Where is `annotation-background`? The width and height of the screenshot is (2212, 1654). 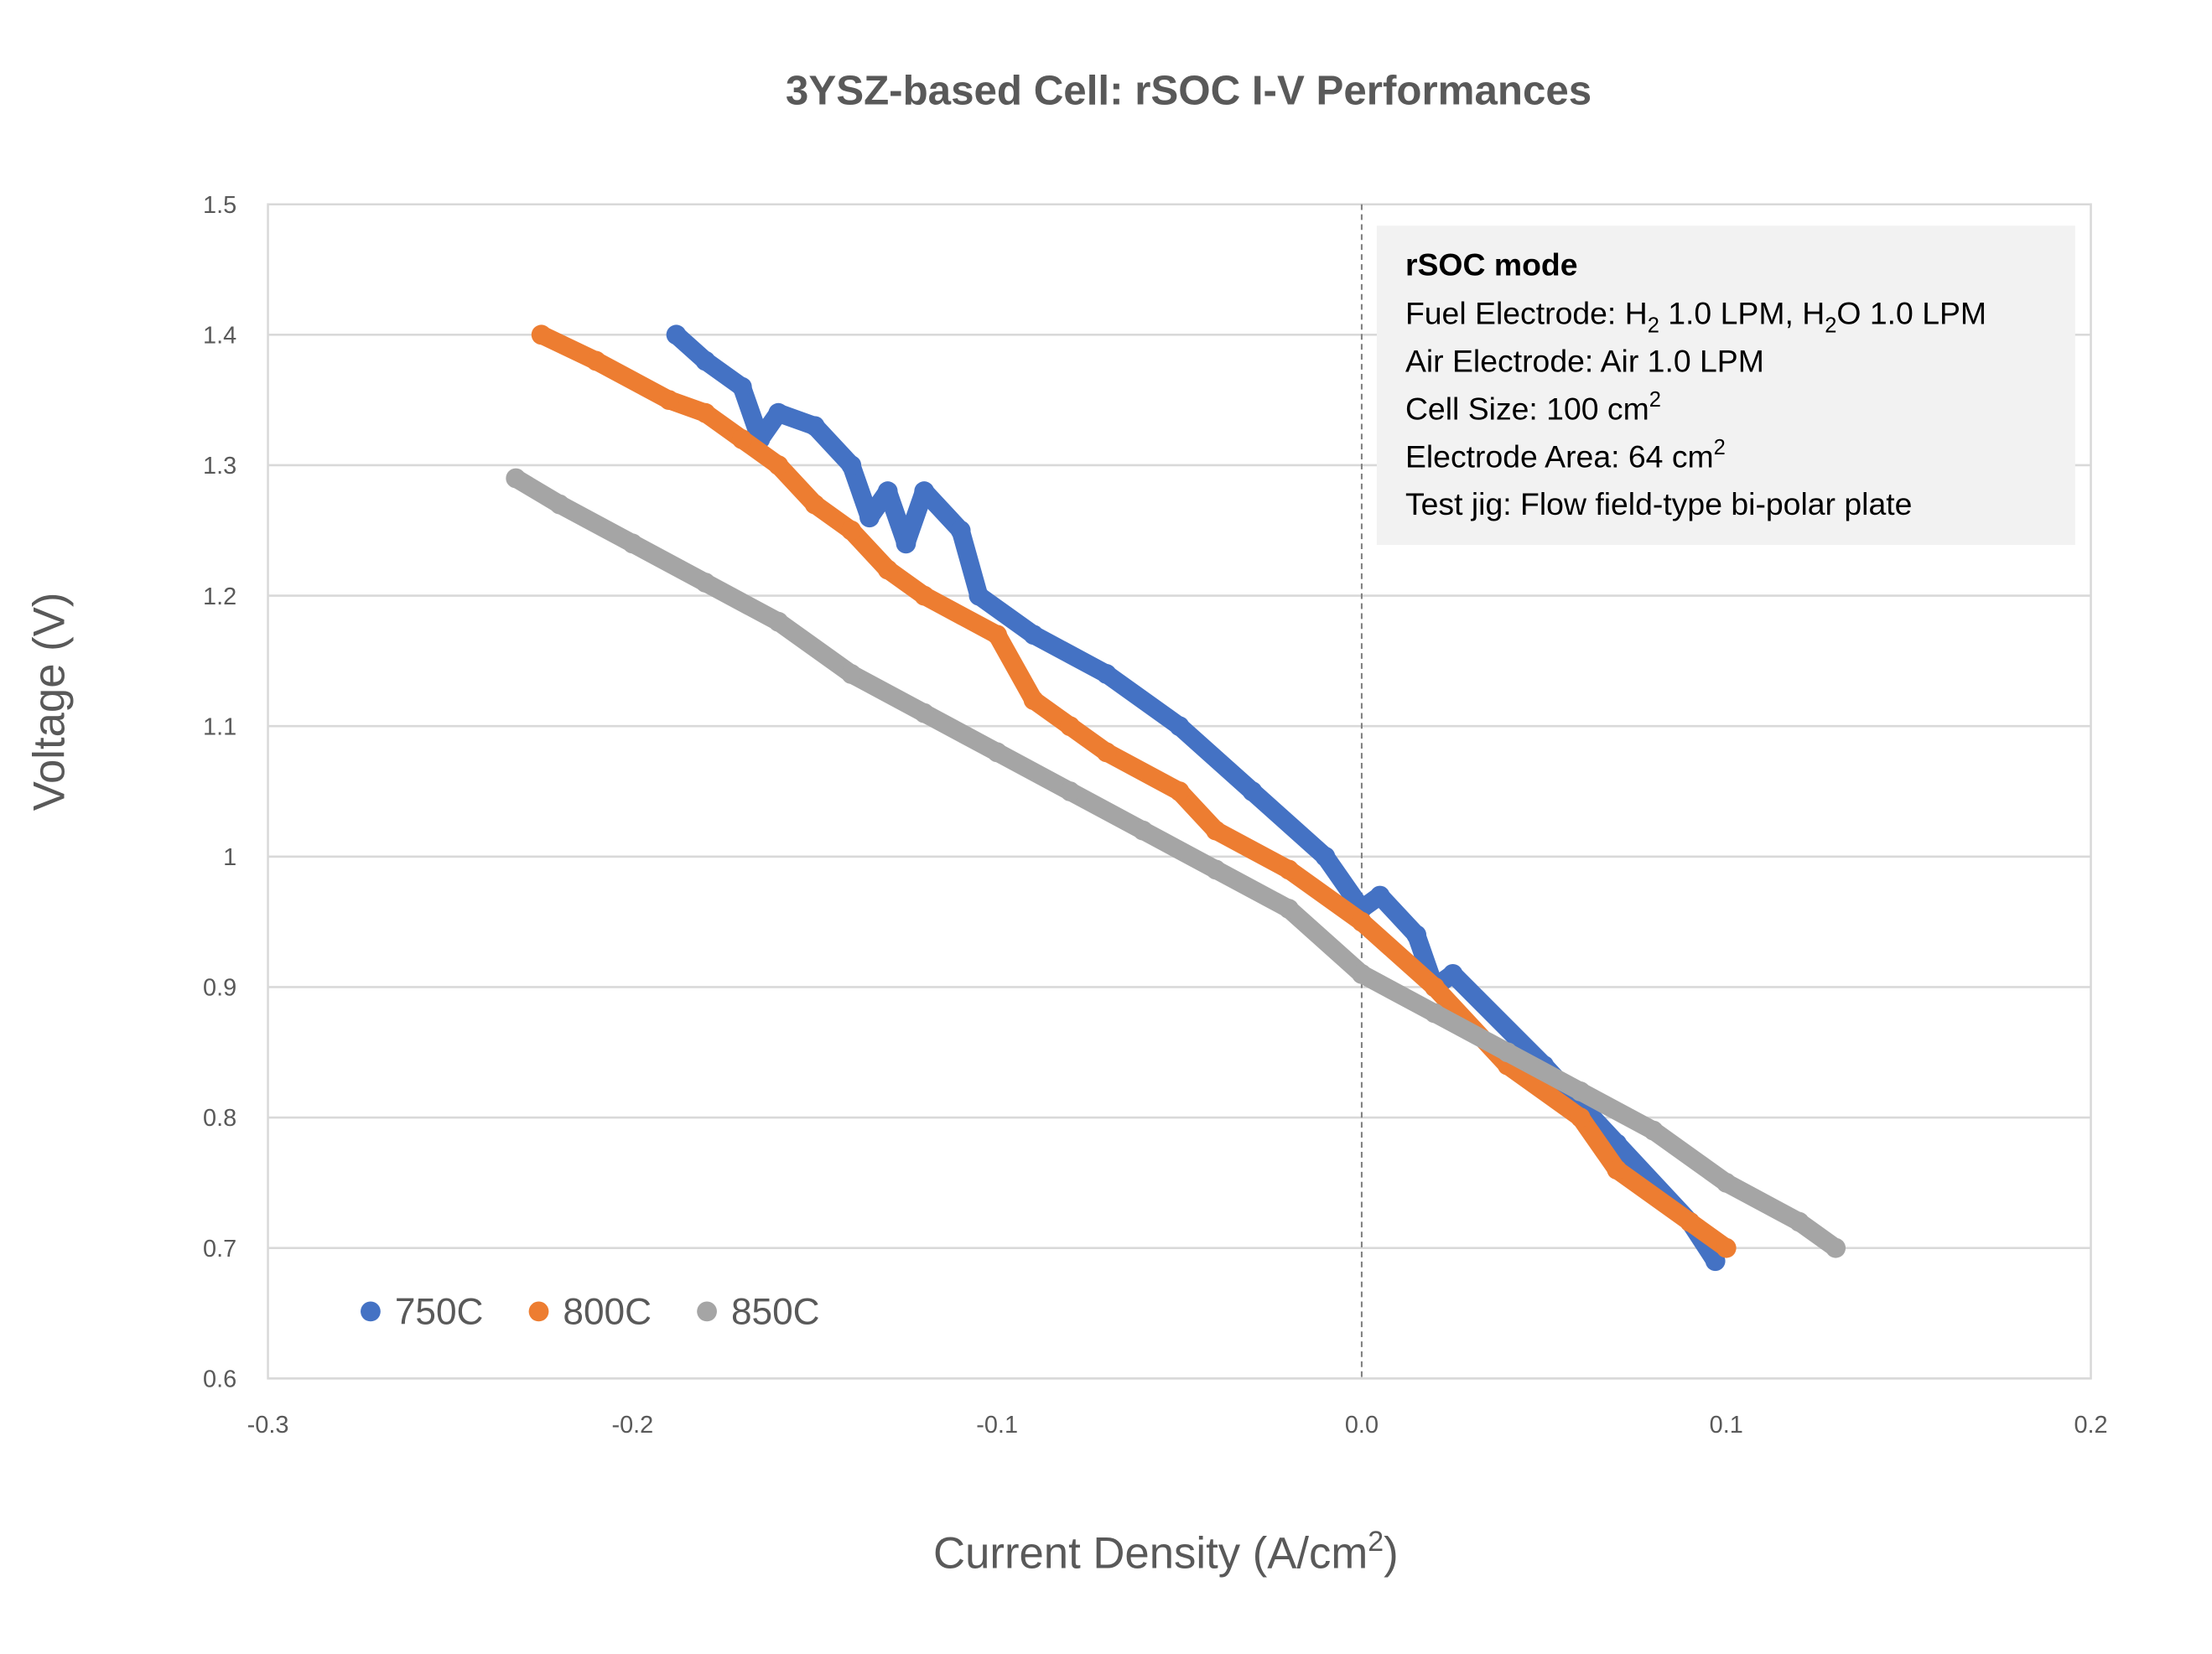 annotation-background is located at coordinates (1726, 386).